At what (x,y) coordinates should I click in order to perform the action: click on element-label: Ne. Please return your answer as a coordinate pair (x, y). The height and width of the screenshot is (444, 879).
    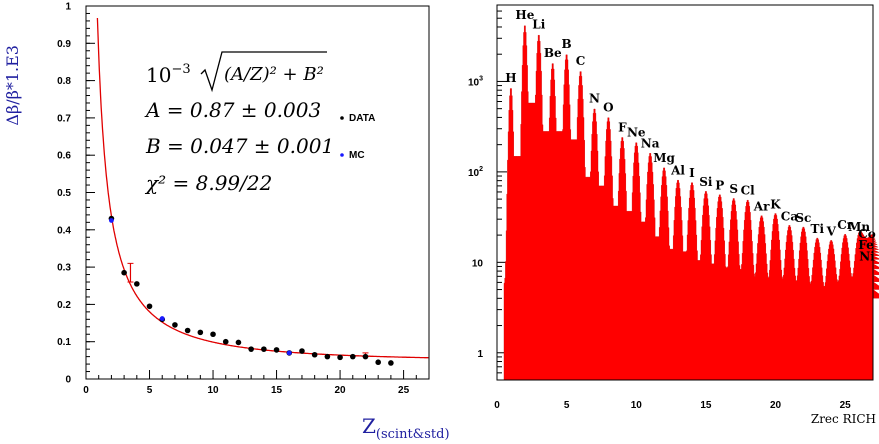
    Looking at the image, I should click on (636, 133).